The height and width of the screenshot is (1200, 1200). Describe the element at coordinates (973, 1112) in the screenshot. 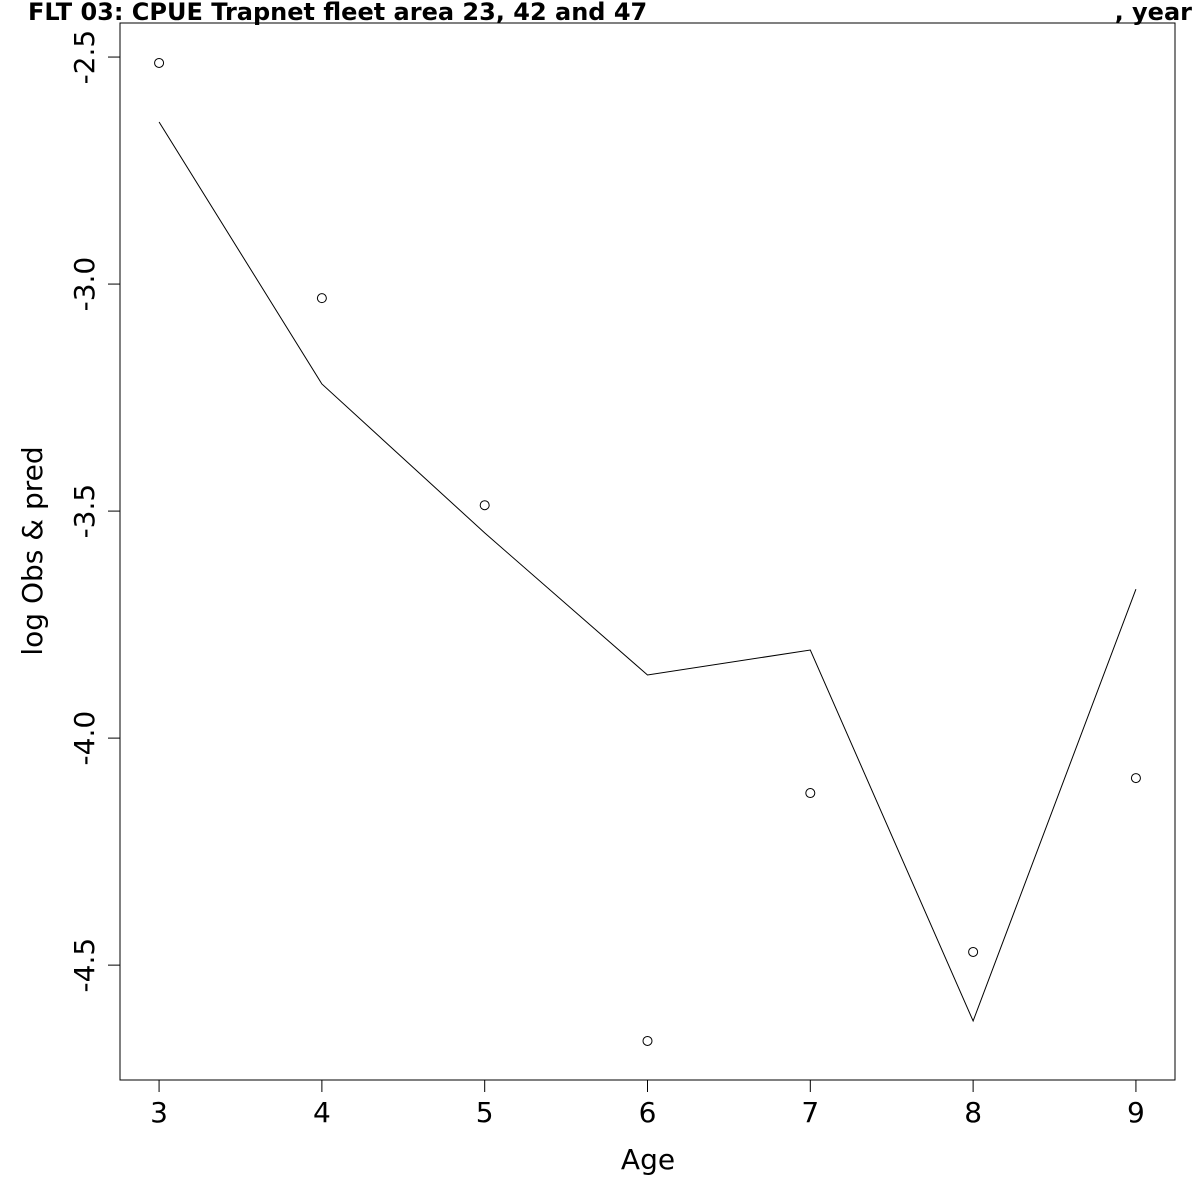

I see `x-tick-label: 8` at that location.